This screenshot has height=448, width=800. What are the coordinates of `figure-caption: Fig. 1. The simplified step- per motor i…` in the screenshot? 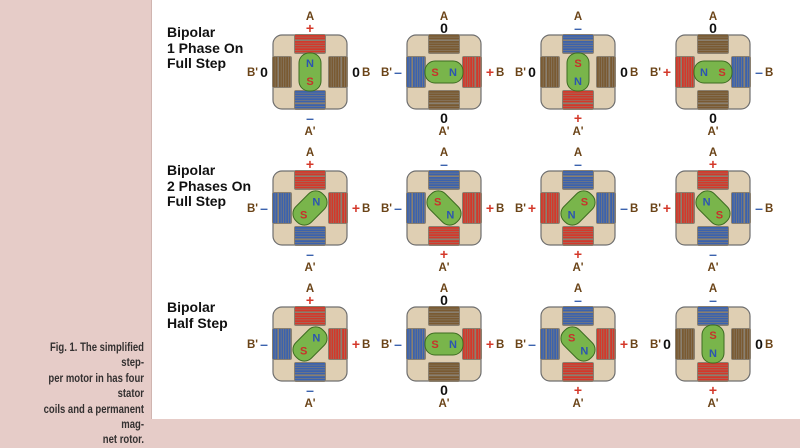 It's located at (93, 394).